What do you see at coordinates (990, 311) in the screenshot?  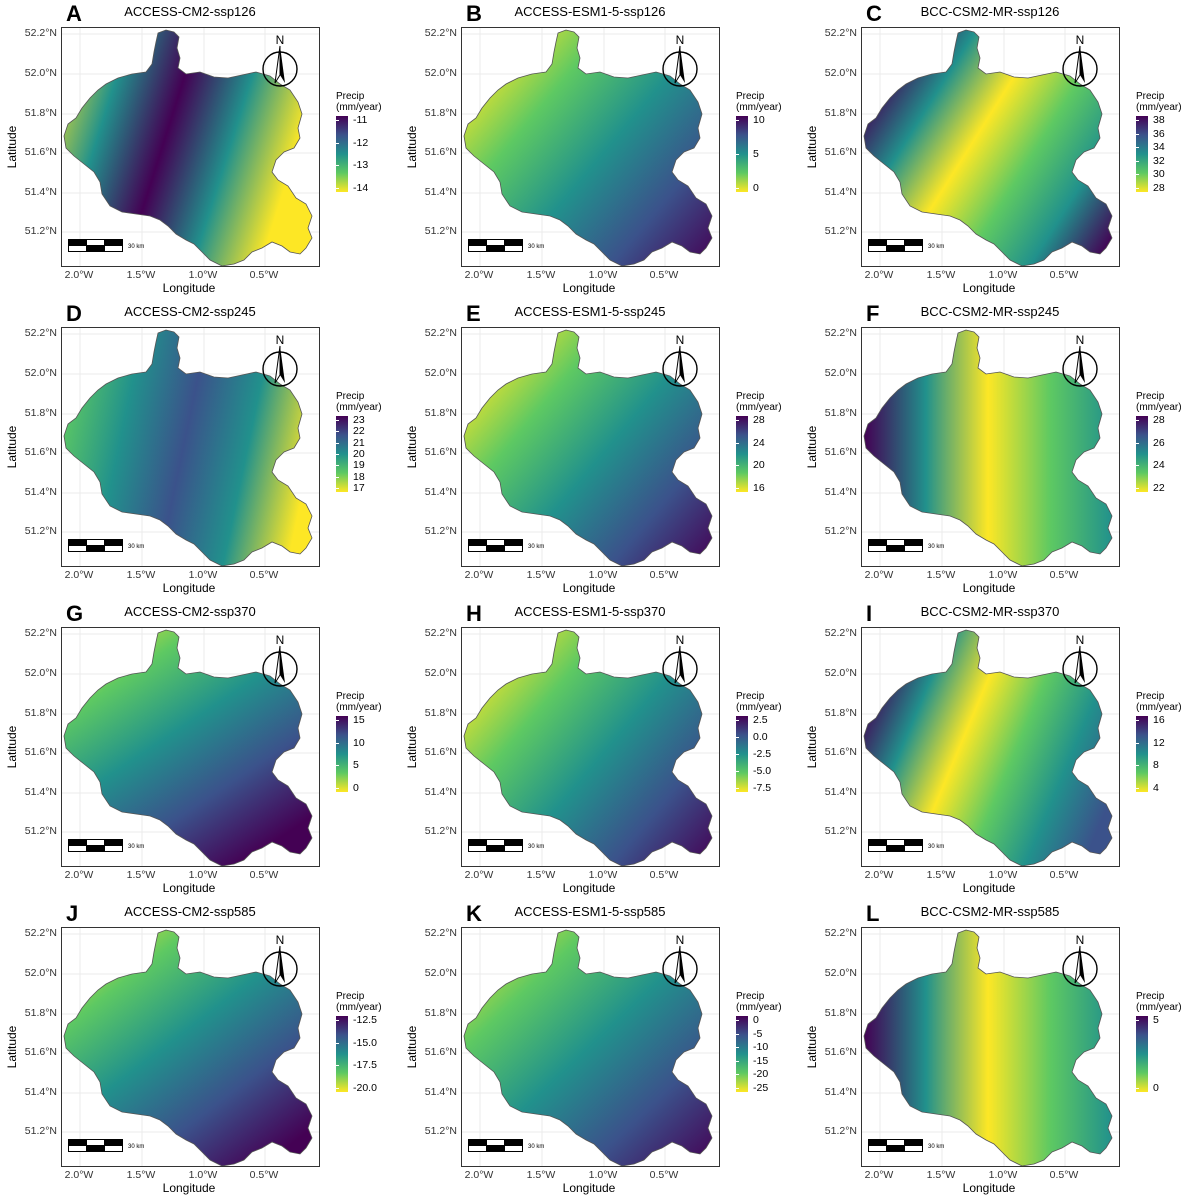 I see `panel-title: BCC-CSM2-MR-ssp245` at bounding box center [990, 311].